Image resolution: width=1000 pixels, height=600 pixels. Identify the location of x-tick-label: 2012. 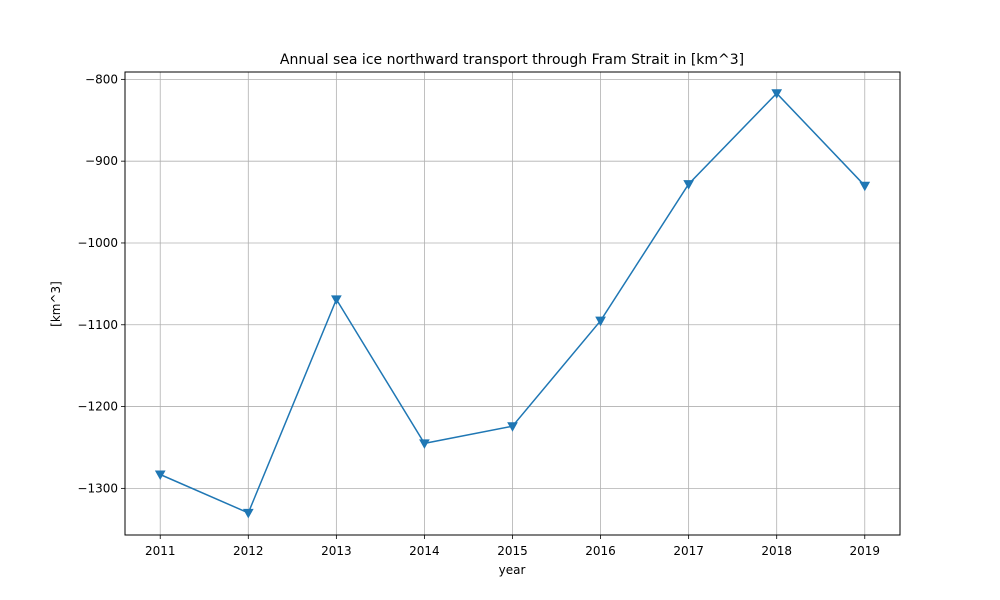
(248, 551).